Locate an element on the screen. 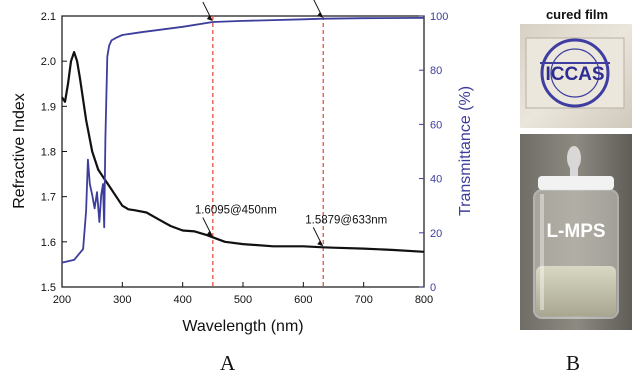 The width and height of the screenshot is (637, 379). cured-film-photo: ICCAS is located at coordinates (576, 76).